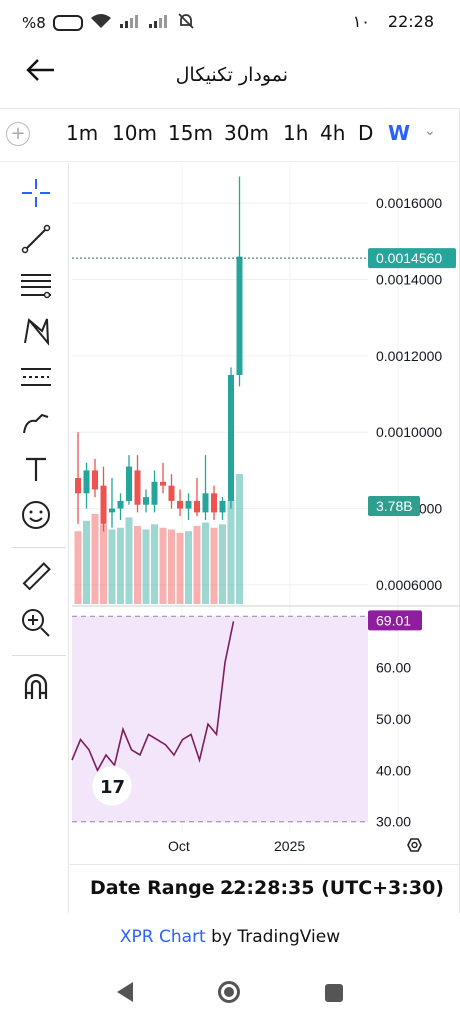 The width and height of the screenshot is (460, 1024). I want to click on chart-footer: Date Range ⌄ 22:28:35 (UTC+3:30), so click(265, 888).